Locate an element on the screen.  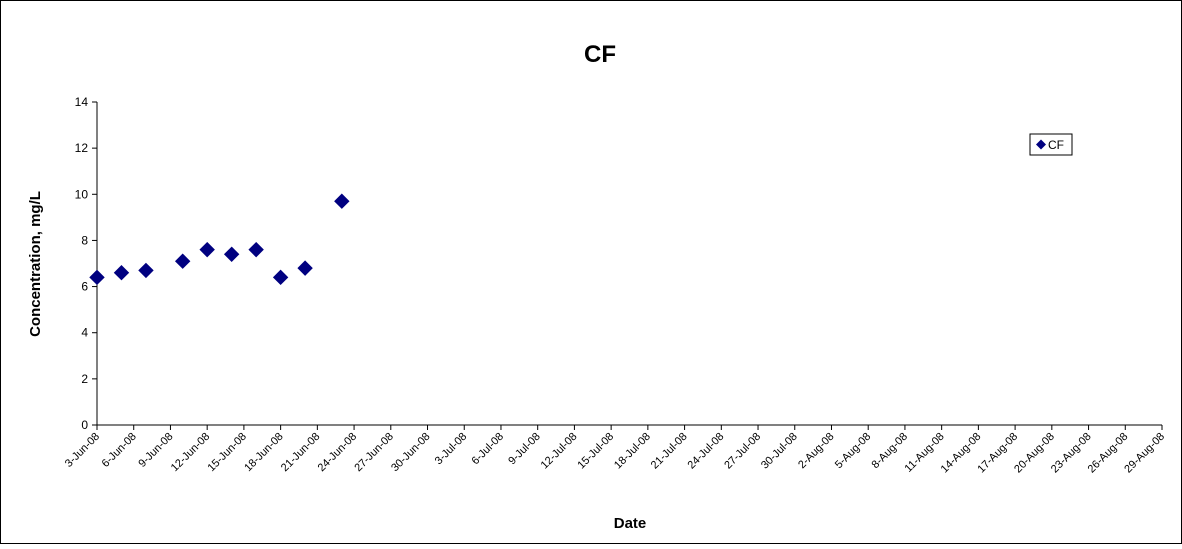
data-points is located at coordinates (219, 239).